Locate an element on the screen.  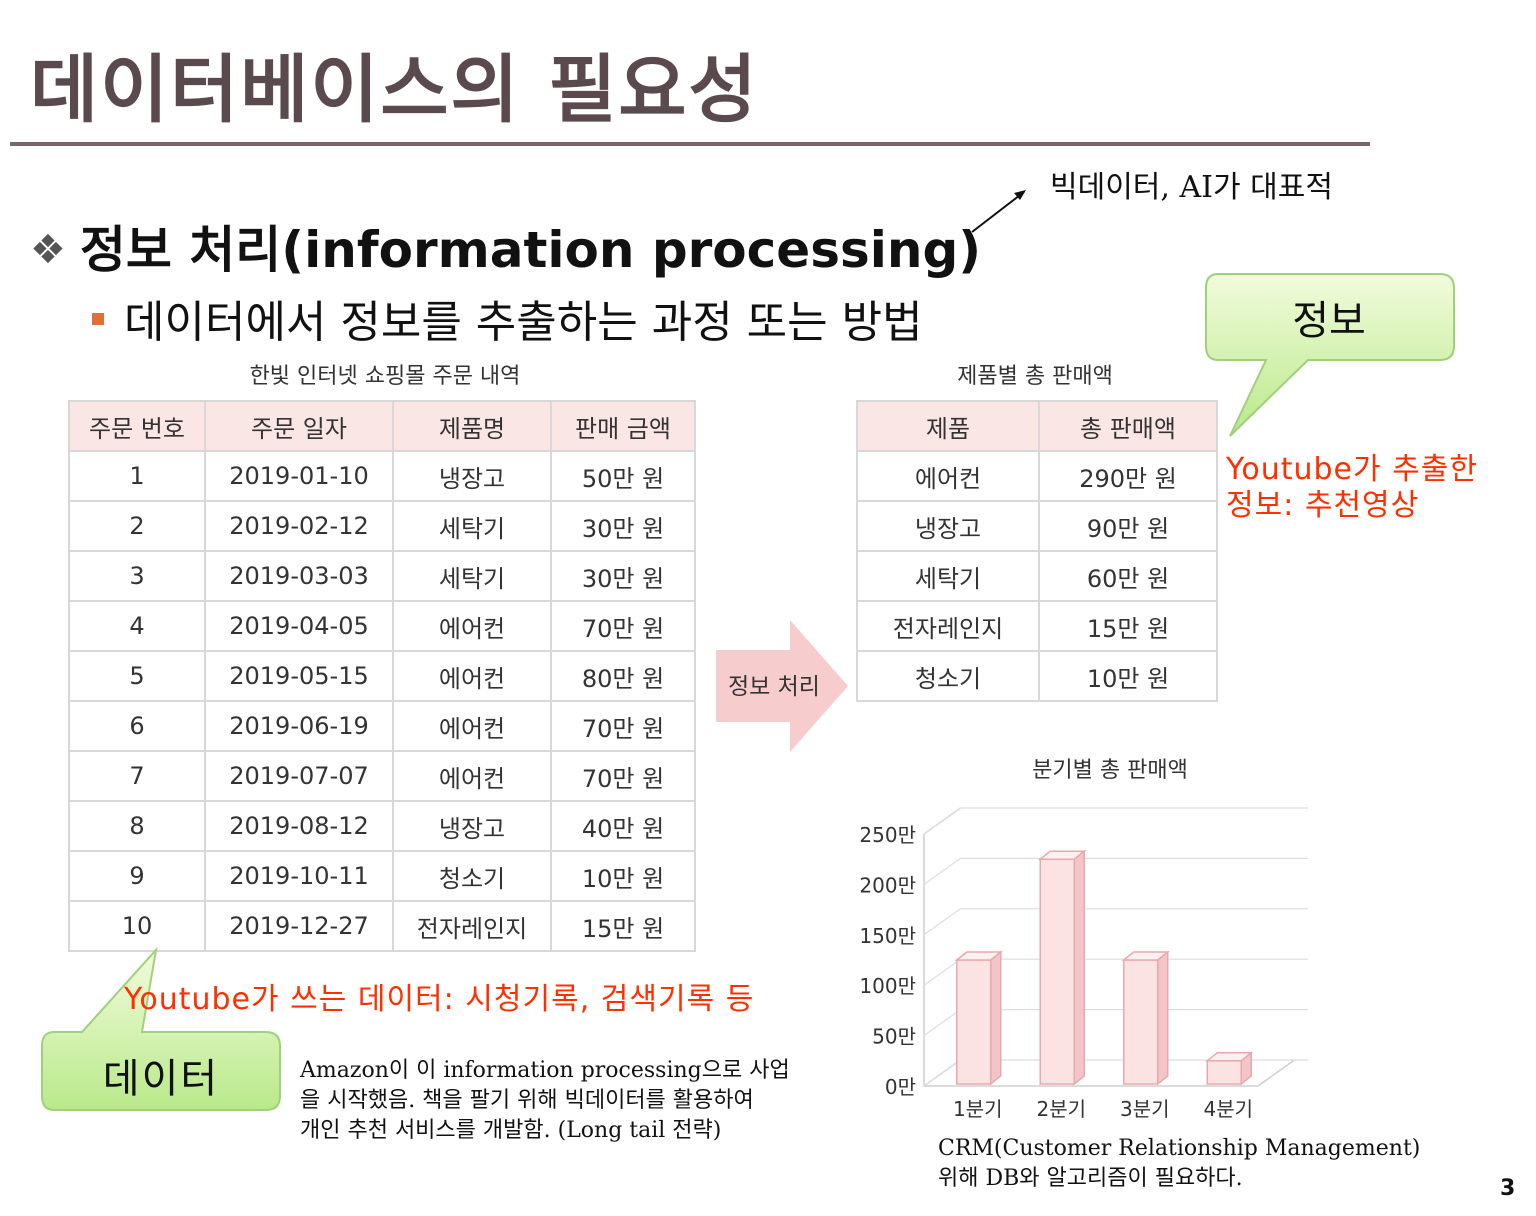
table-row: 5 2019-05-15 에어컨 80만 원 is located at coordinates (382, 676).